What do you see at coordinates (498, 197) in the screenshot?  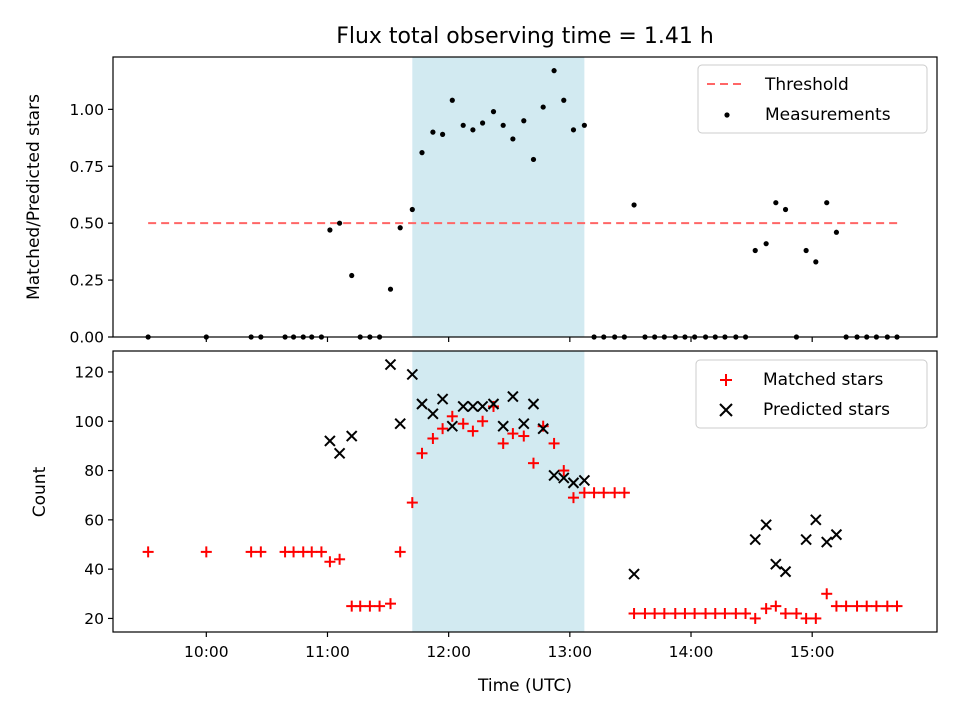 I see `top-shaded-span` at bounding box center [498, 197].